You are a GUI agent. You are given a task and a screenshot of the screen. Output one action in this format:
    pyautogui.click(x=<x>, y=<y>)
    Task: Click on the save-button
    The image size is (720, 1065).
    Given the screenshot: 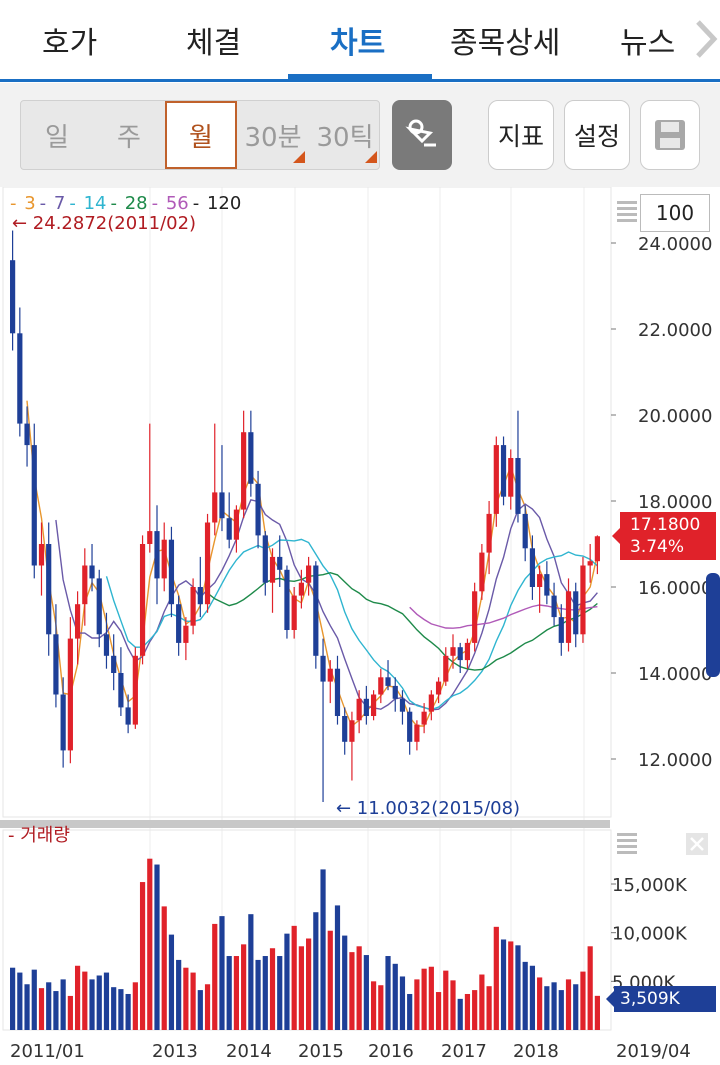 What is the action you would take?
    pyautogui.click(x=670, y=135)
    